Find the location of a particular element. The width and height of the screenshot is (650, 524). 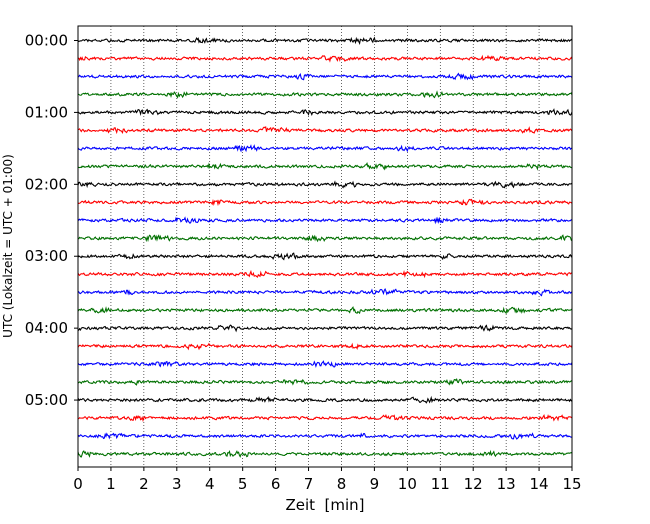

y-tick-label: 02:00 is located at coordinates (46, 184).